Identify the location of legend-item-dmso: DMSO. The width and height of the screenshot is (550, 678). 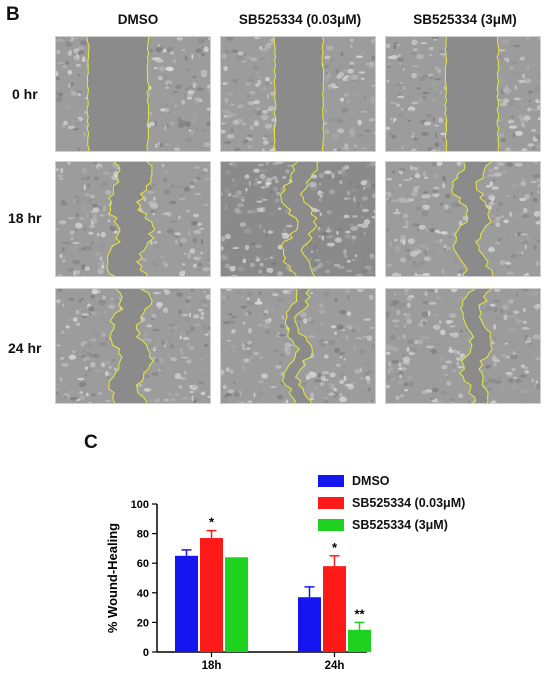
(391, 481).